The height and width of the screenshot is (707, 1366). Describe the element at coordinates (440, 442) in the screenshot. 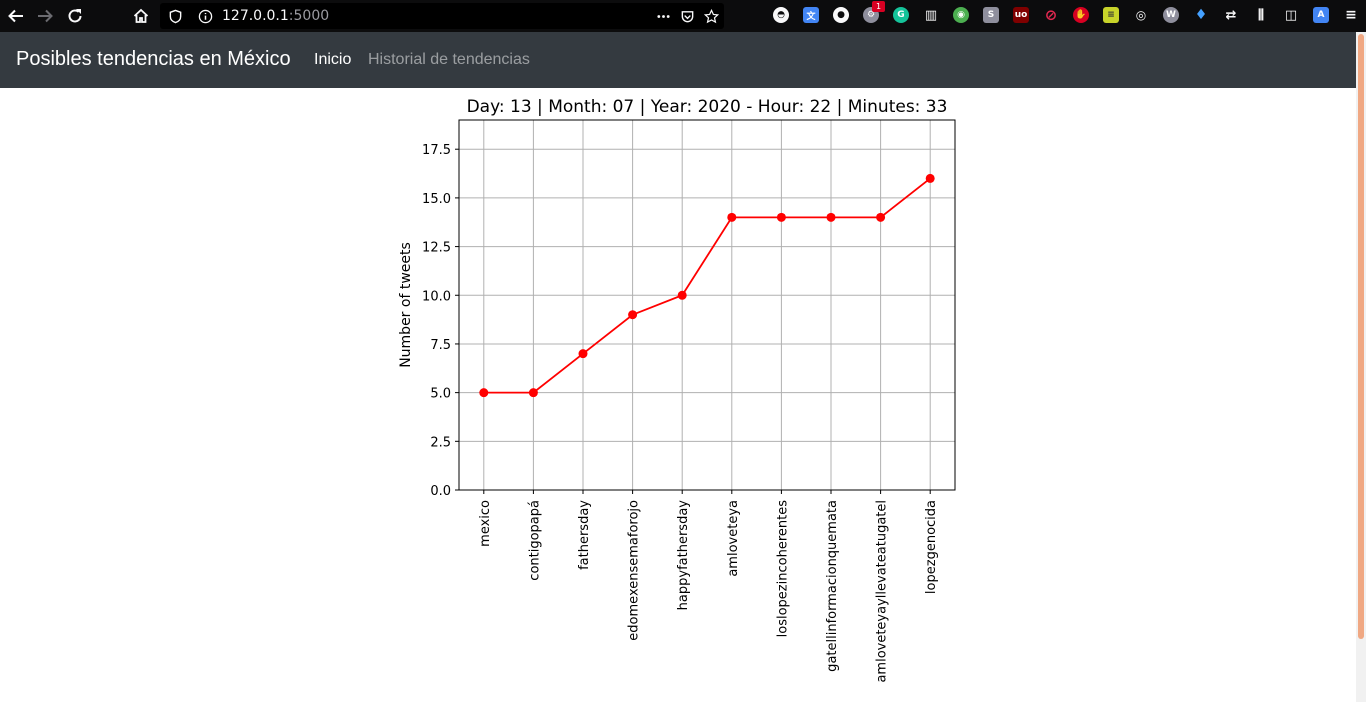

I see `y-tick-label: 2.5` at that location.